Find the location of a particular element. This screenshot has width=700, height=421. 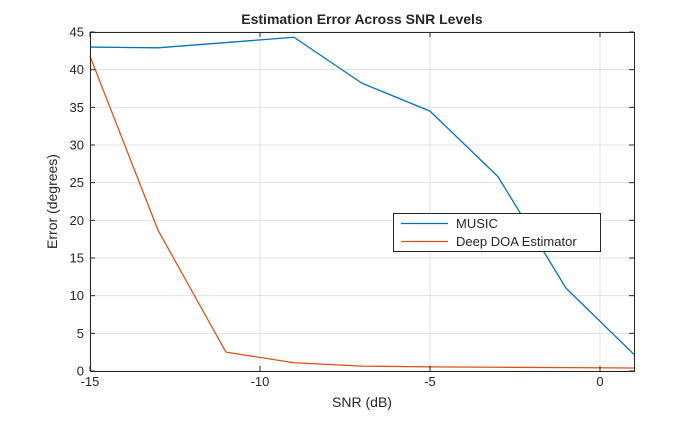

y-tick-label: 25 is located at coordinates (77, 182).